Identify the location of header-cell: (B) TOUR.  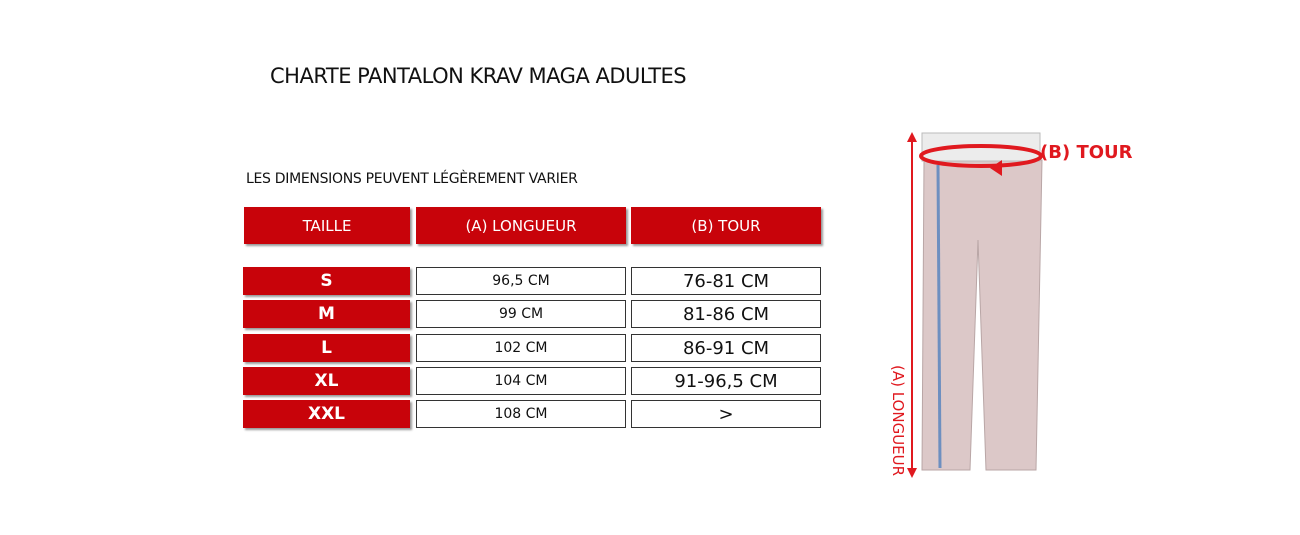
(726, 225).